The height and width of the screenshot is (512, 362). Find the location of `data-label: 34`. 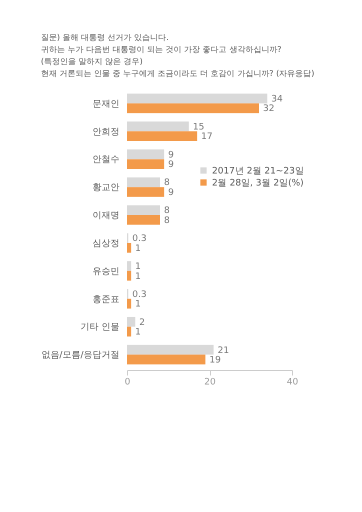

data-label: 34 is located at coordinates (277, 99).